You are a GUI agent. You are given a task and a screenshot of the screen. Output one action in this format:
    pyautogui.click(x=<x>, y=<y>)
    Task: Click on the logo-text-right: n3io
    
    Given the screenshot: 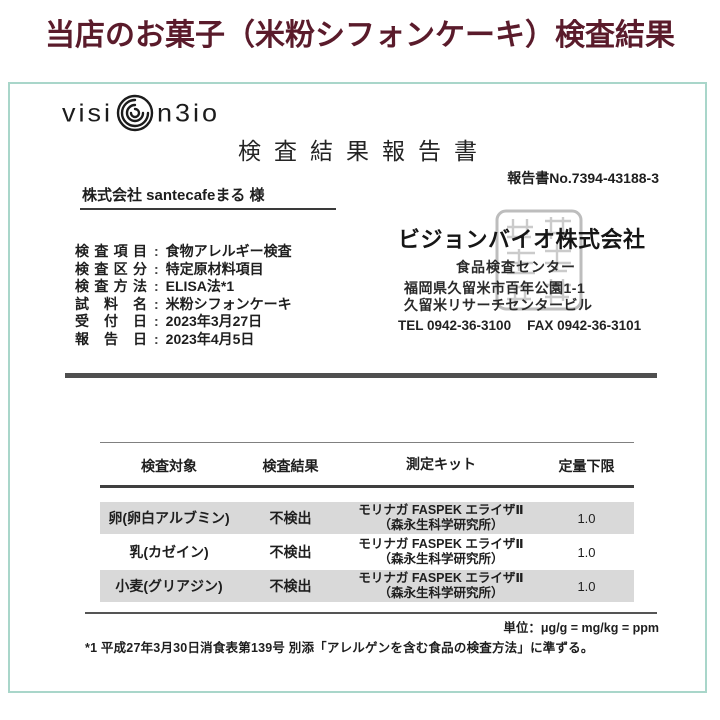 What is the action you would take?
    pyautogui.click(x=189, y=112)
    